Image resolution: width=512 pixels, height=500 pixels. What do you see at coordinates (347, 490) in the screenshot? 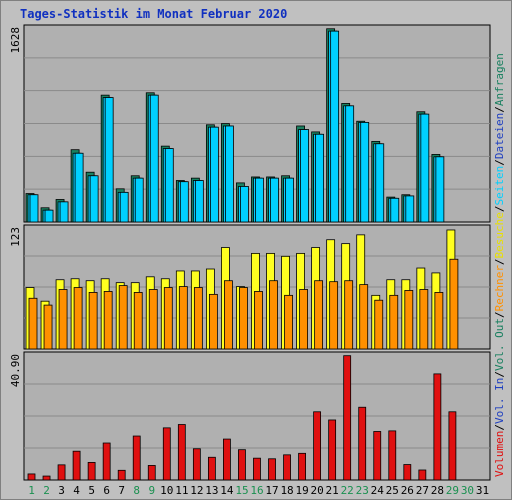
I see `x-tick-label-day-22: 22` at bounding box center [347, 490].